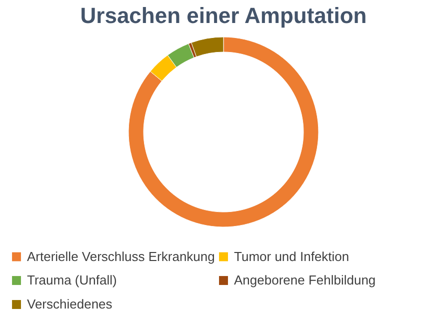 The image size is (447, 336). Describe the element at coordinates (70, 304) in the screenshot. I see `legend-label: Verschiedenes` at that location.